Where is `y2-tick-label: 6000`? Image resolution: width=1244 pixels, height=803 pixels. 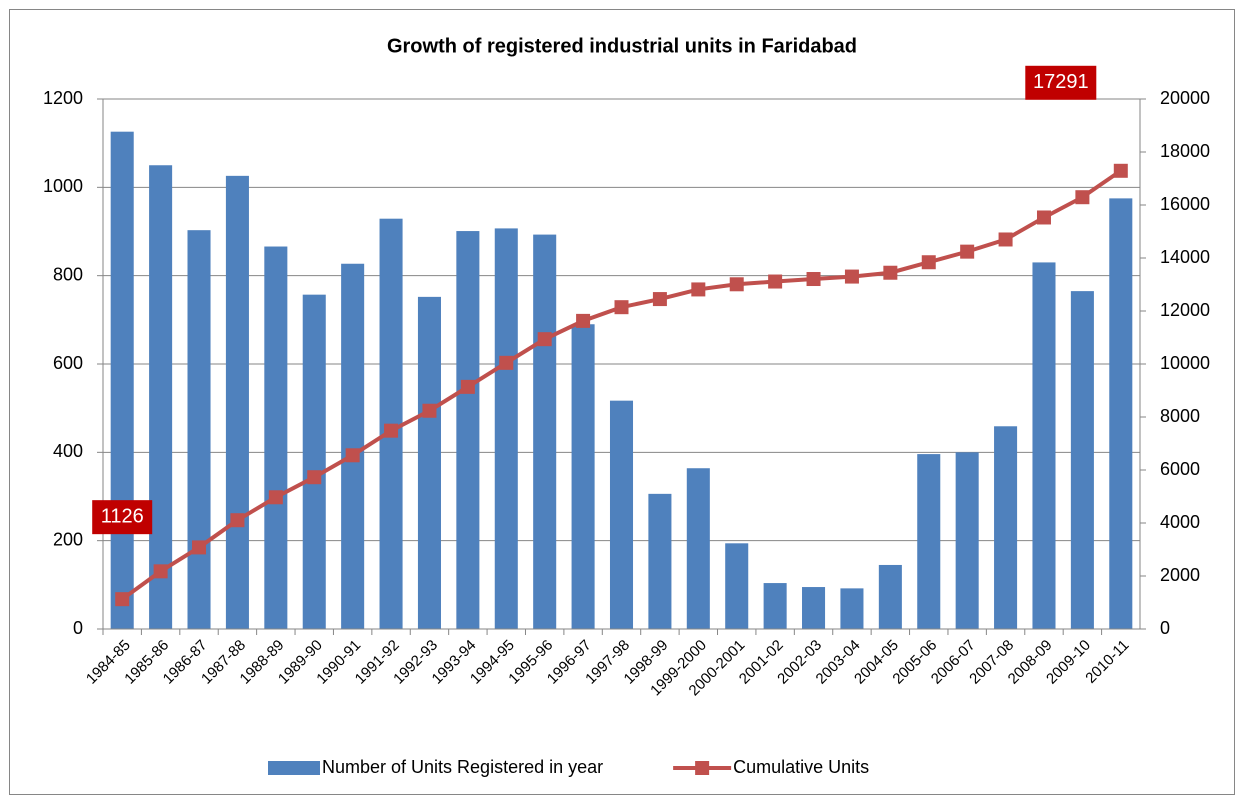
y2-tick-label: 6000 is located at coordinates (1180, 469).